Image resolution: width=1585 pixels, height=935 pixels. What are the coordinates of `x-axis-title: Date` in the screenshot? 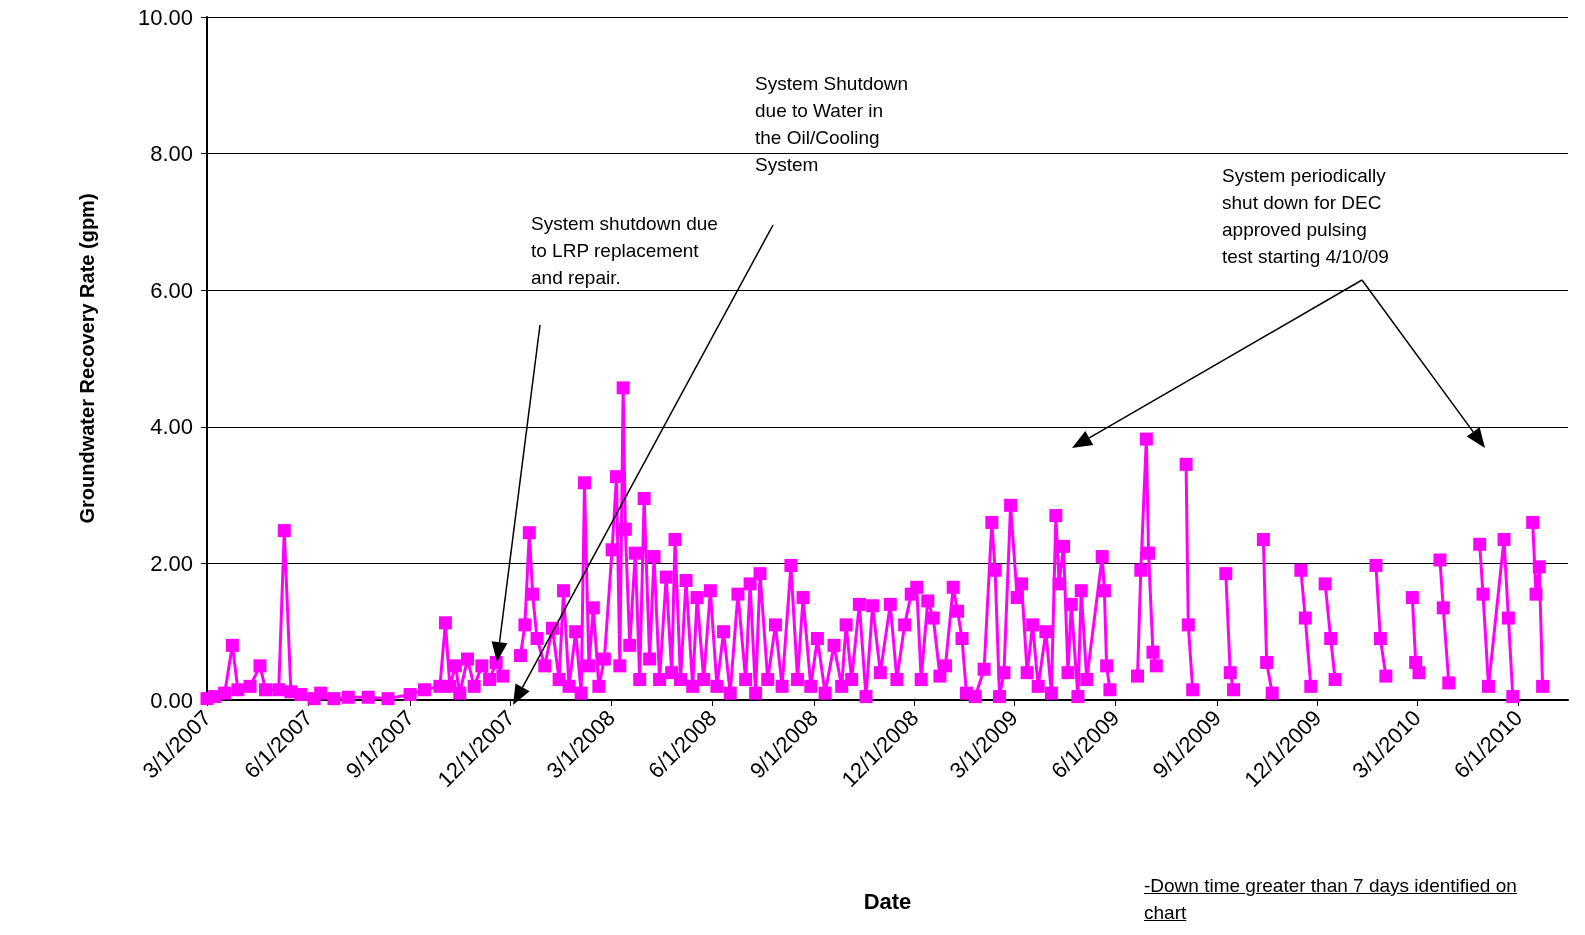 It's located at (887, 901).